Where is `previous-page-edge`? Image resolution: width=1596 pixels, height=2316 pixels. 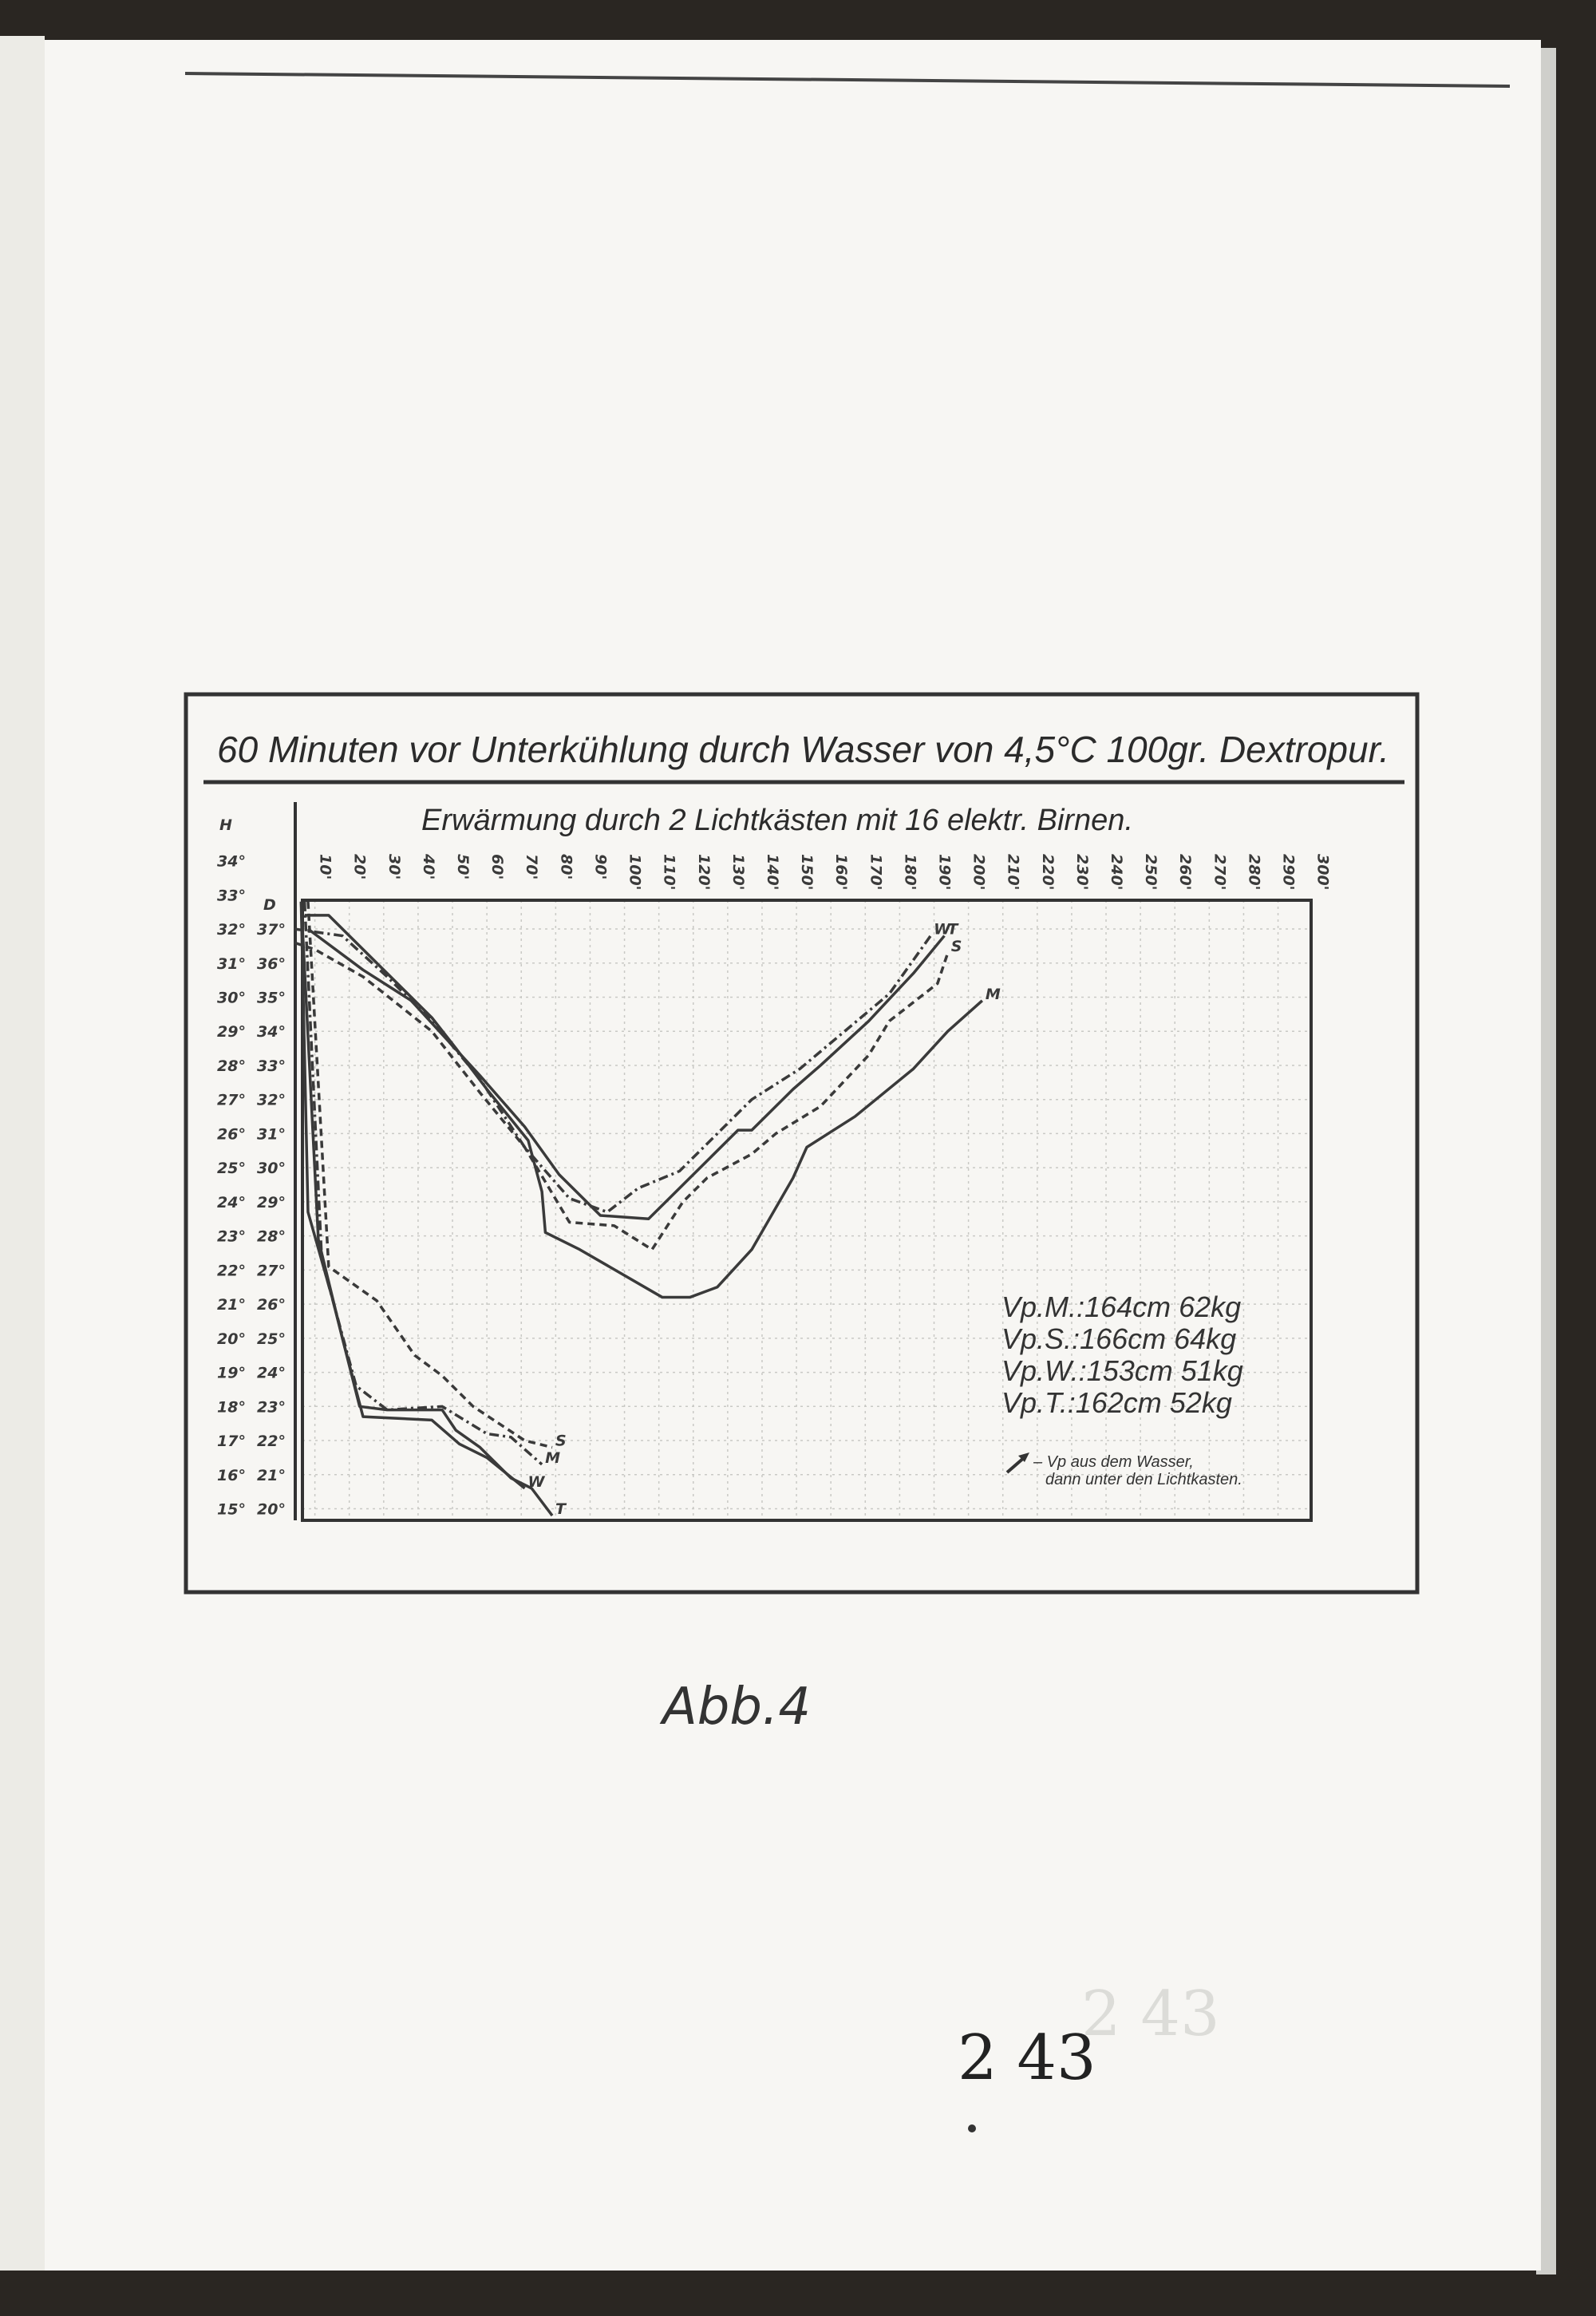 previous-page-edge is located at coordinates (22, 1153).